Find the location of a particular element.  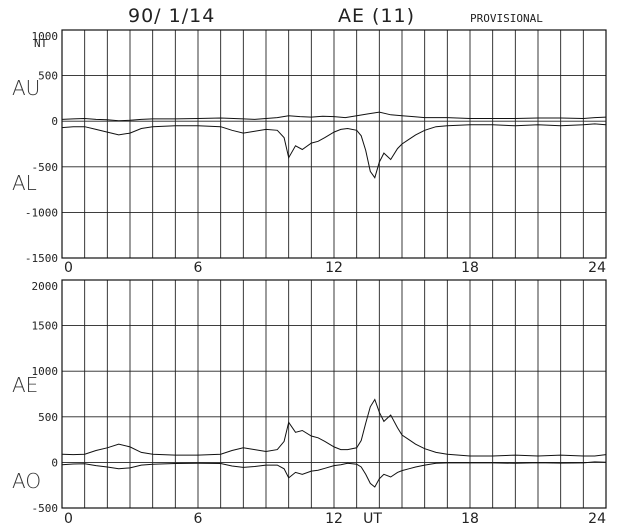

series-line-au is located at coordinates (334, 116).